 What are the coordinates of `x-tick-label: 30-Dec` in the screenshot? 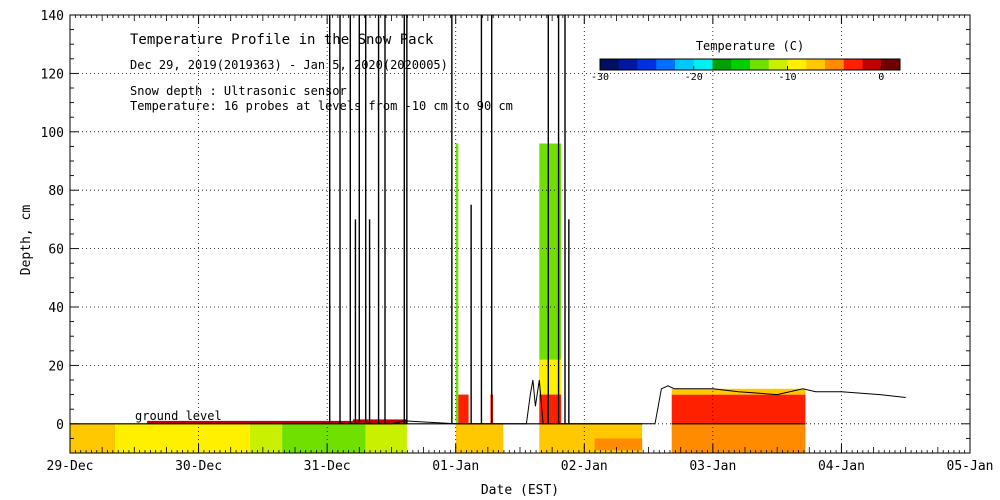 It's located at (198, 466).